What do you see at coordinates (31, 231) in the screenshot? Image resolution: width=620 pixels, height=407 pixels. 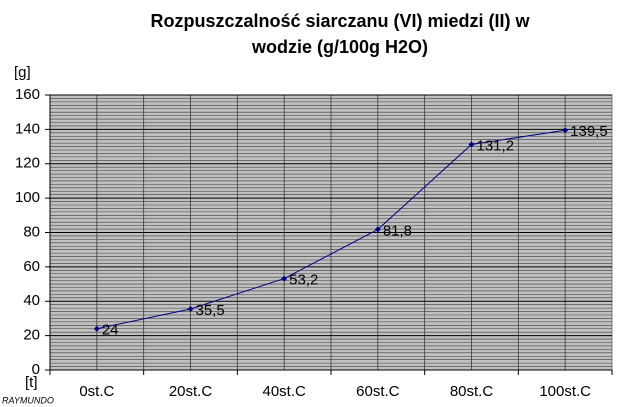 I see `y-tick-label: 80` at bounding box center [31, 231].